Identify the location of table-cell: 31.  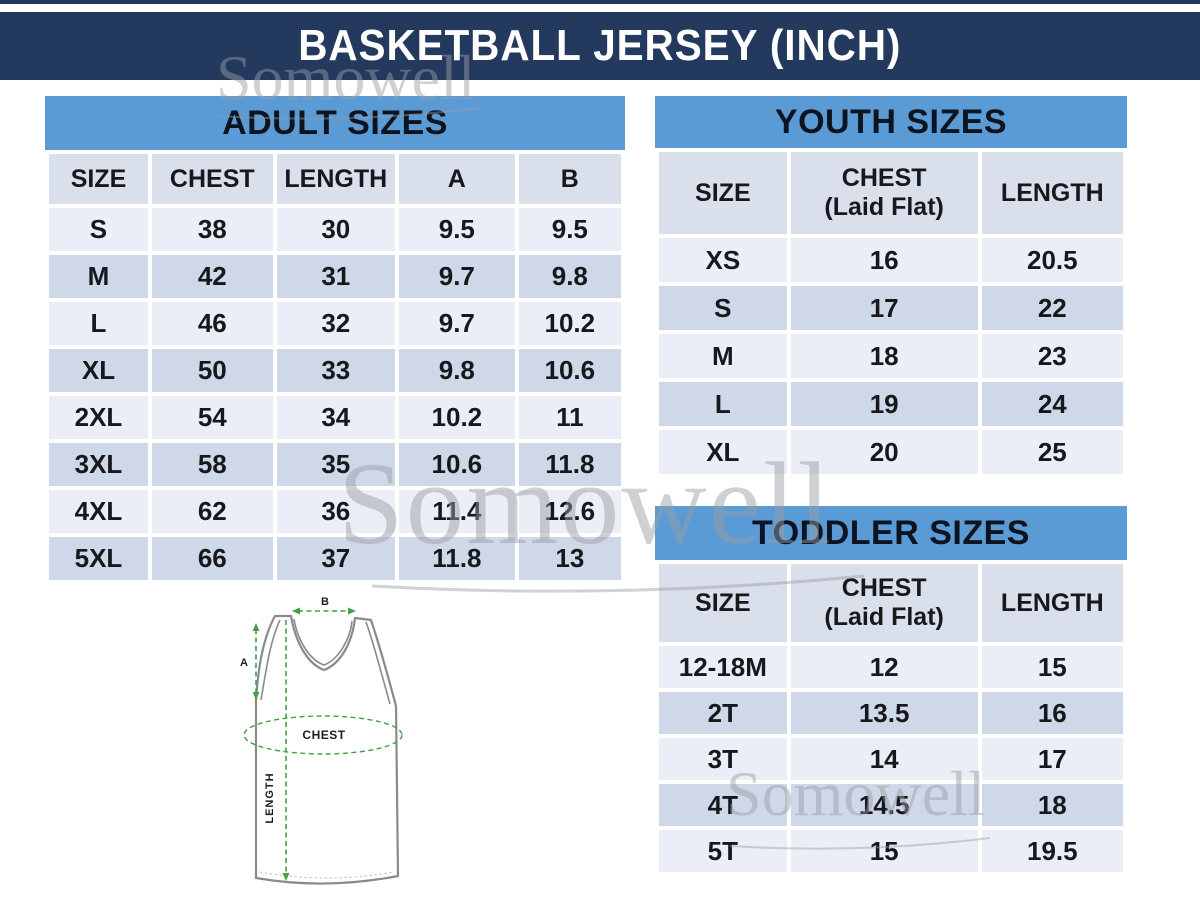
(336, 276).